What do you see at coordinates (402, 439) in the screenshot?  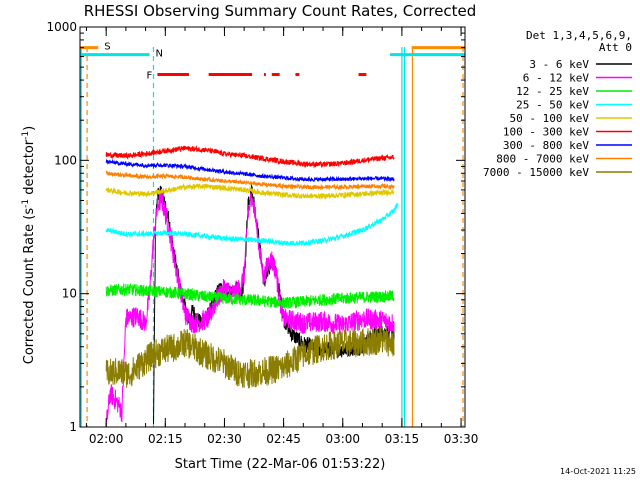 I see `x-tick-label-5: 03:15` at bounding box center [402, 439].